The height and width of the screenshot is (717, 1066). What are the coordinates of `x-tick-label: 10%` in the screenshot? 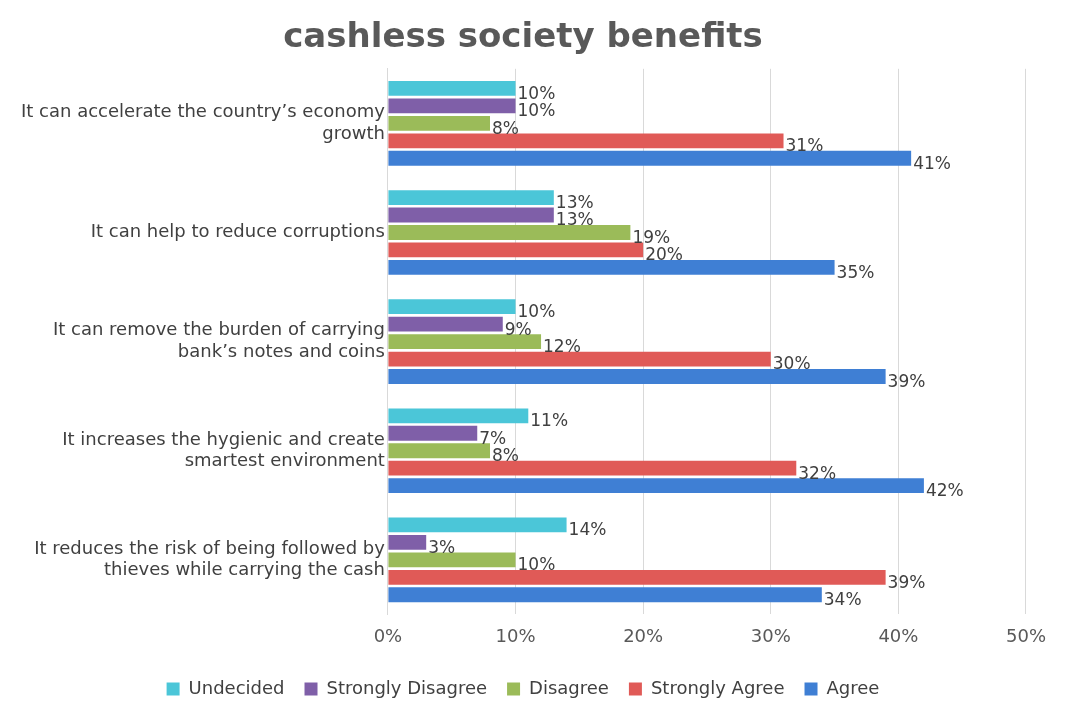 It's located at (515, 635).